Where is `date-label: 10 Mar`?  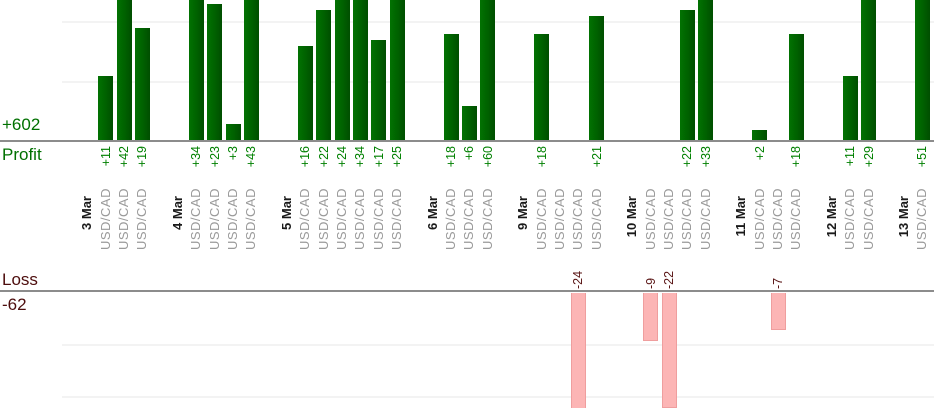 date-label: 10 Mar is located at coordinates (632, 217).